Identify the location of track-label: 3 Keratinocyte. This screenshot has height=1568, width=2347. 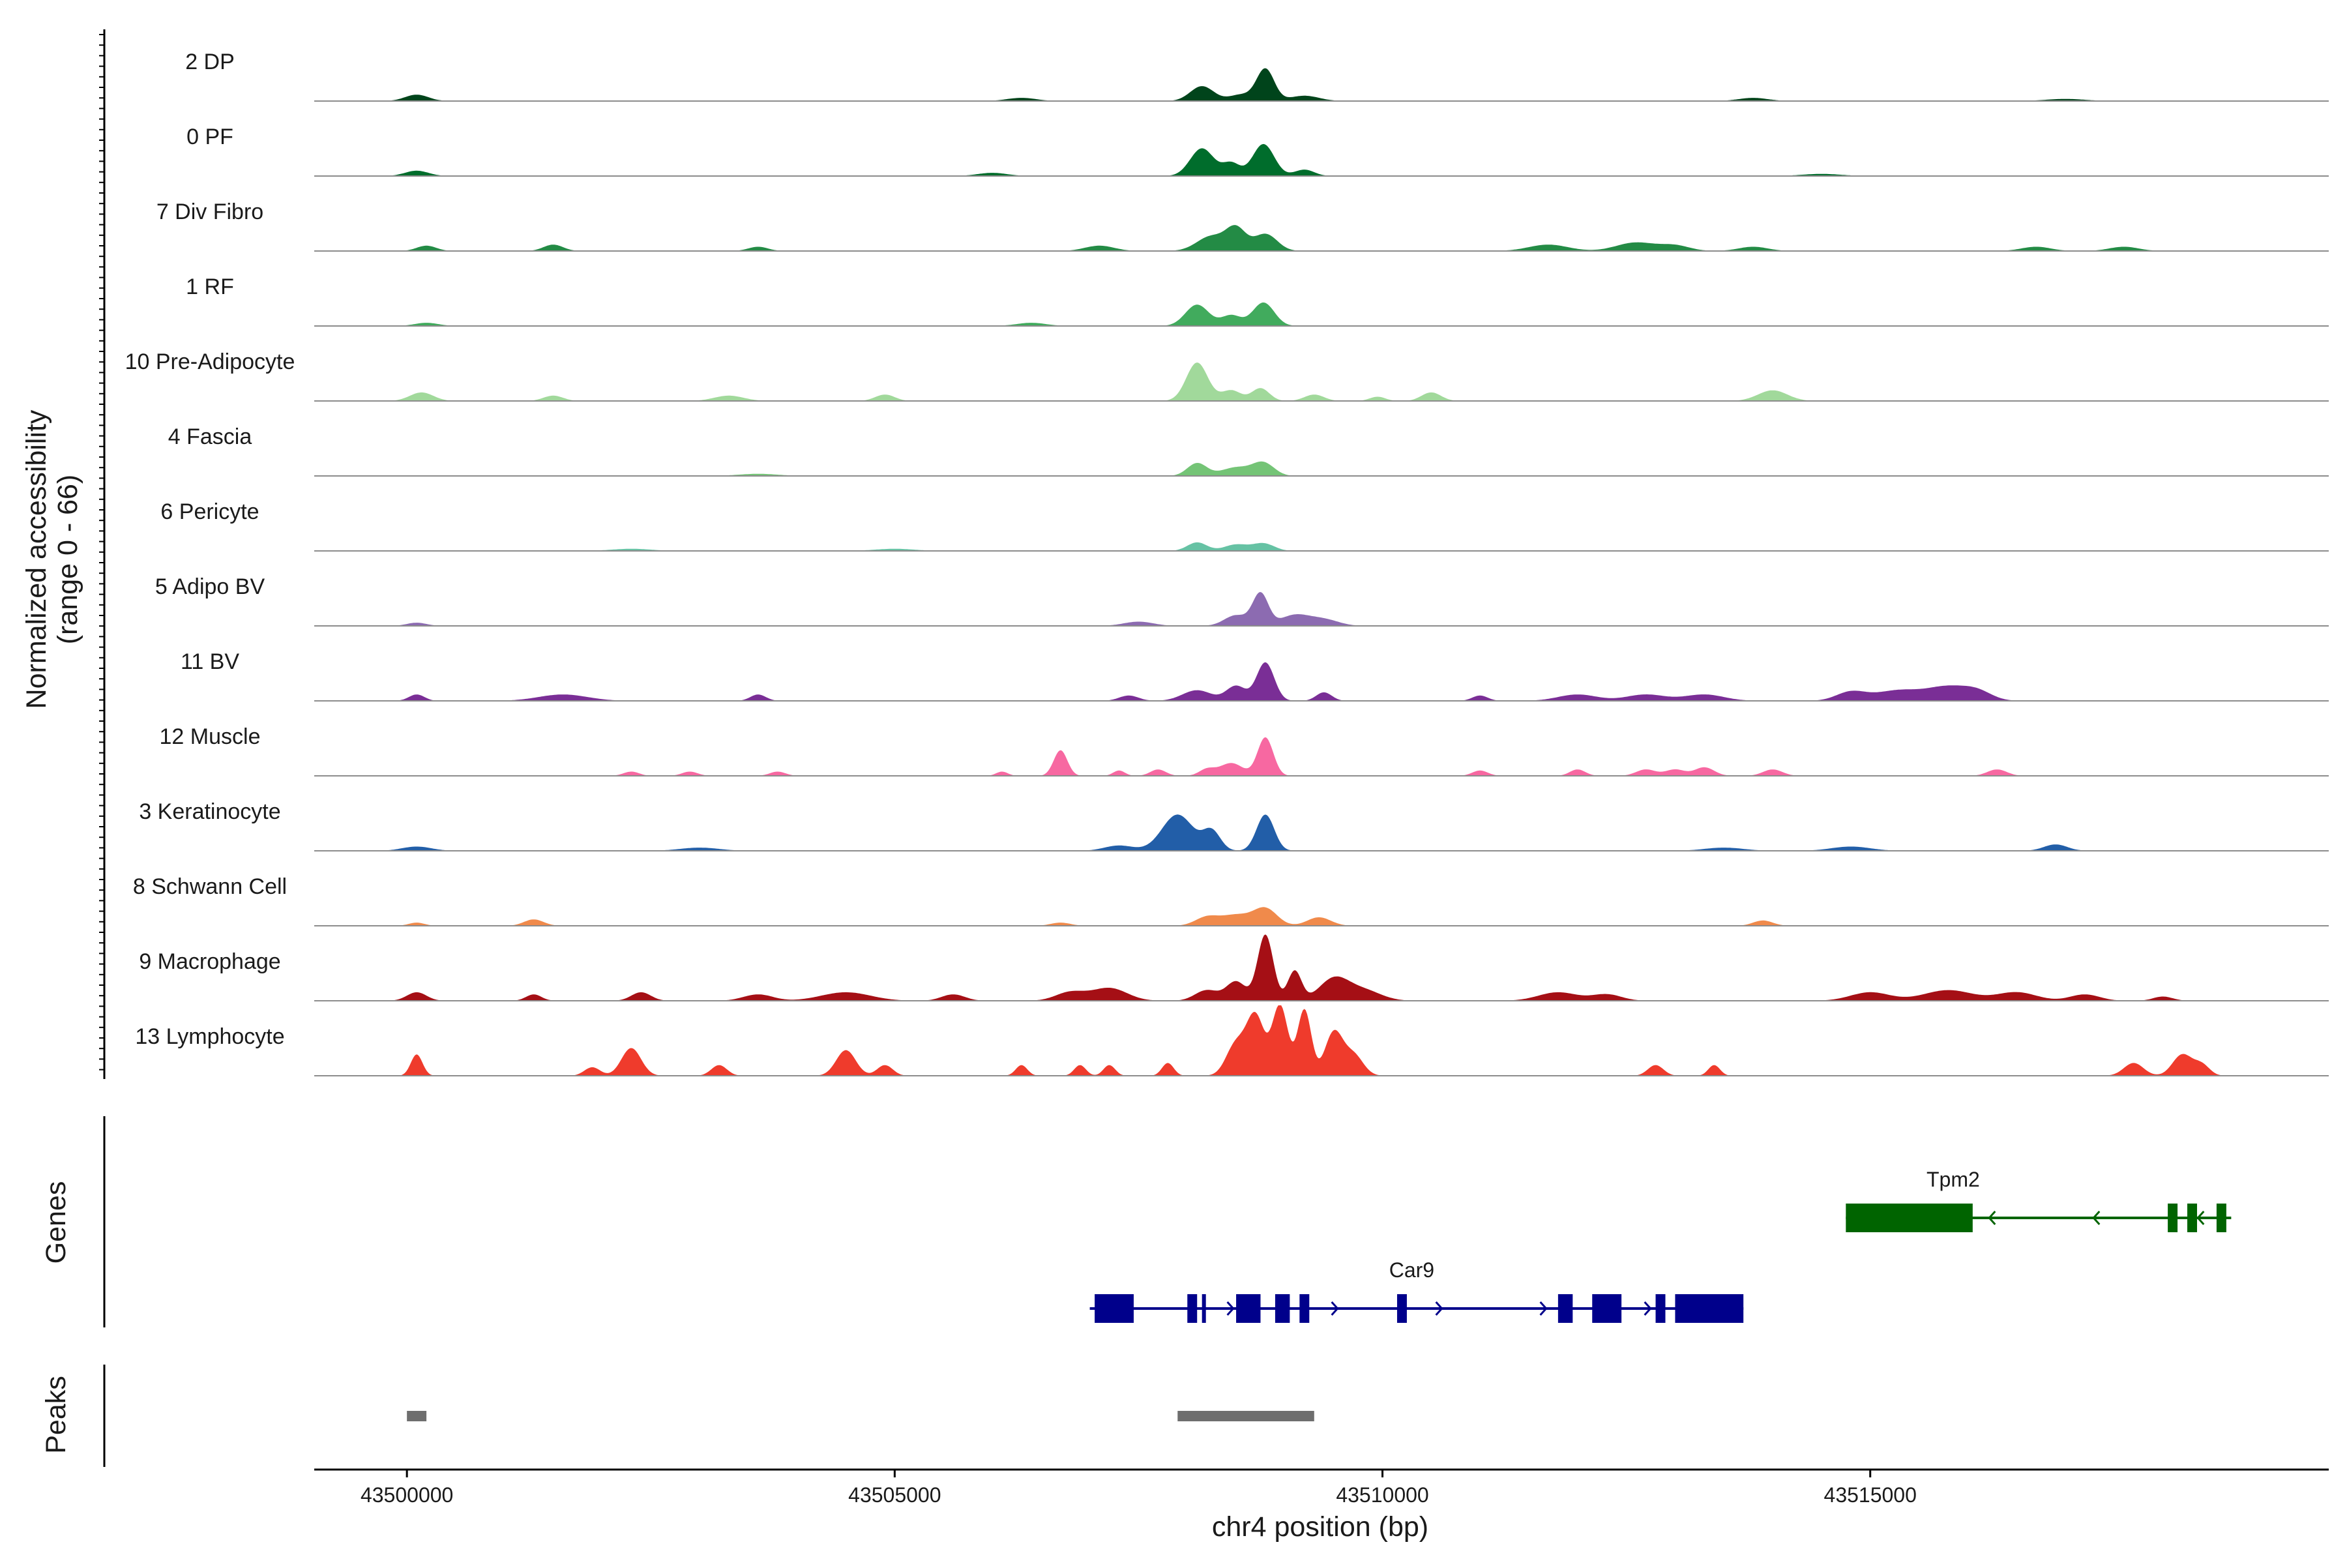
(209, 812).